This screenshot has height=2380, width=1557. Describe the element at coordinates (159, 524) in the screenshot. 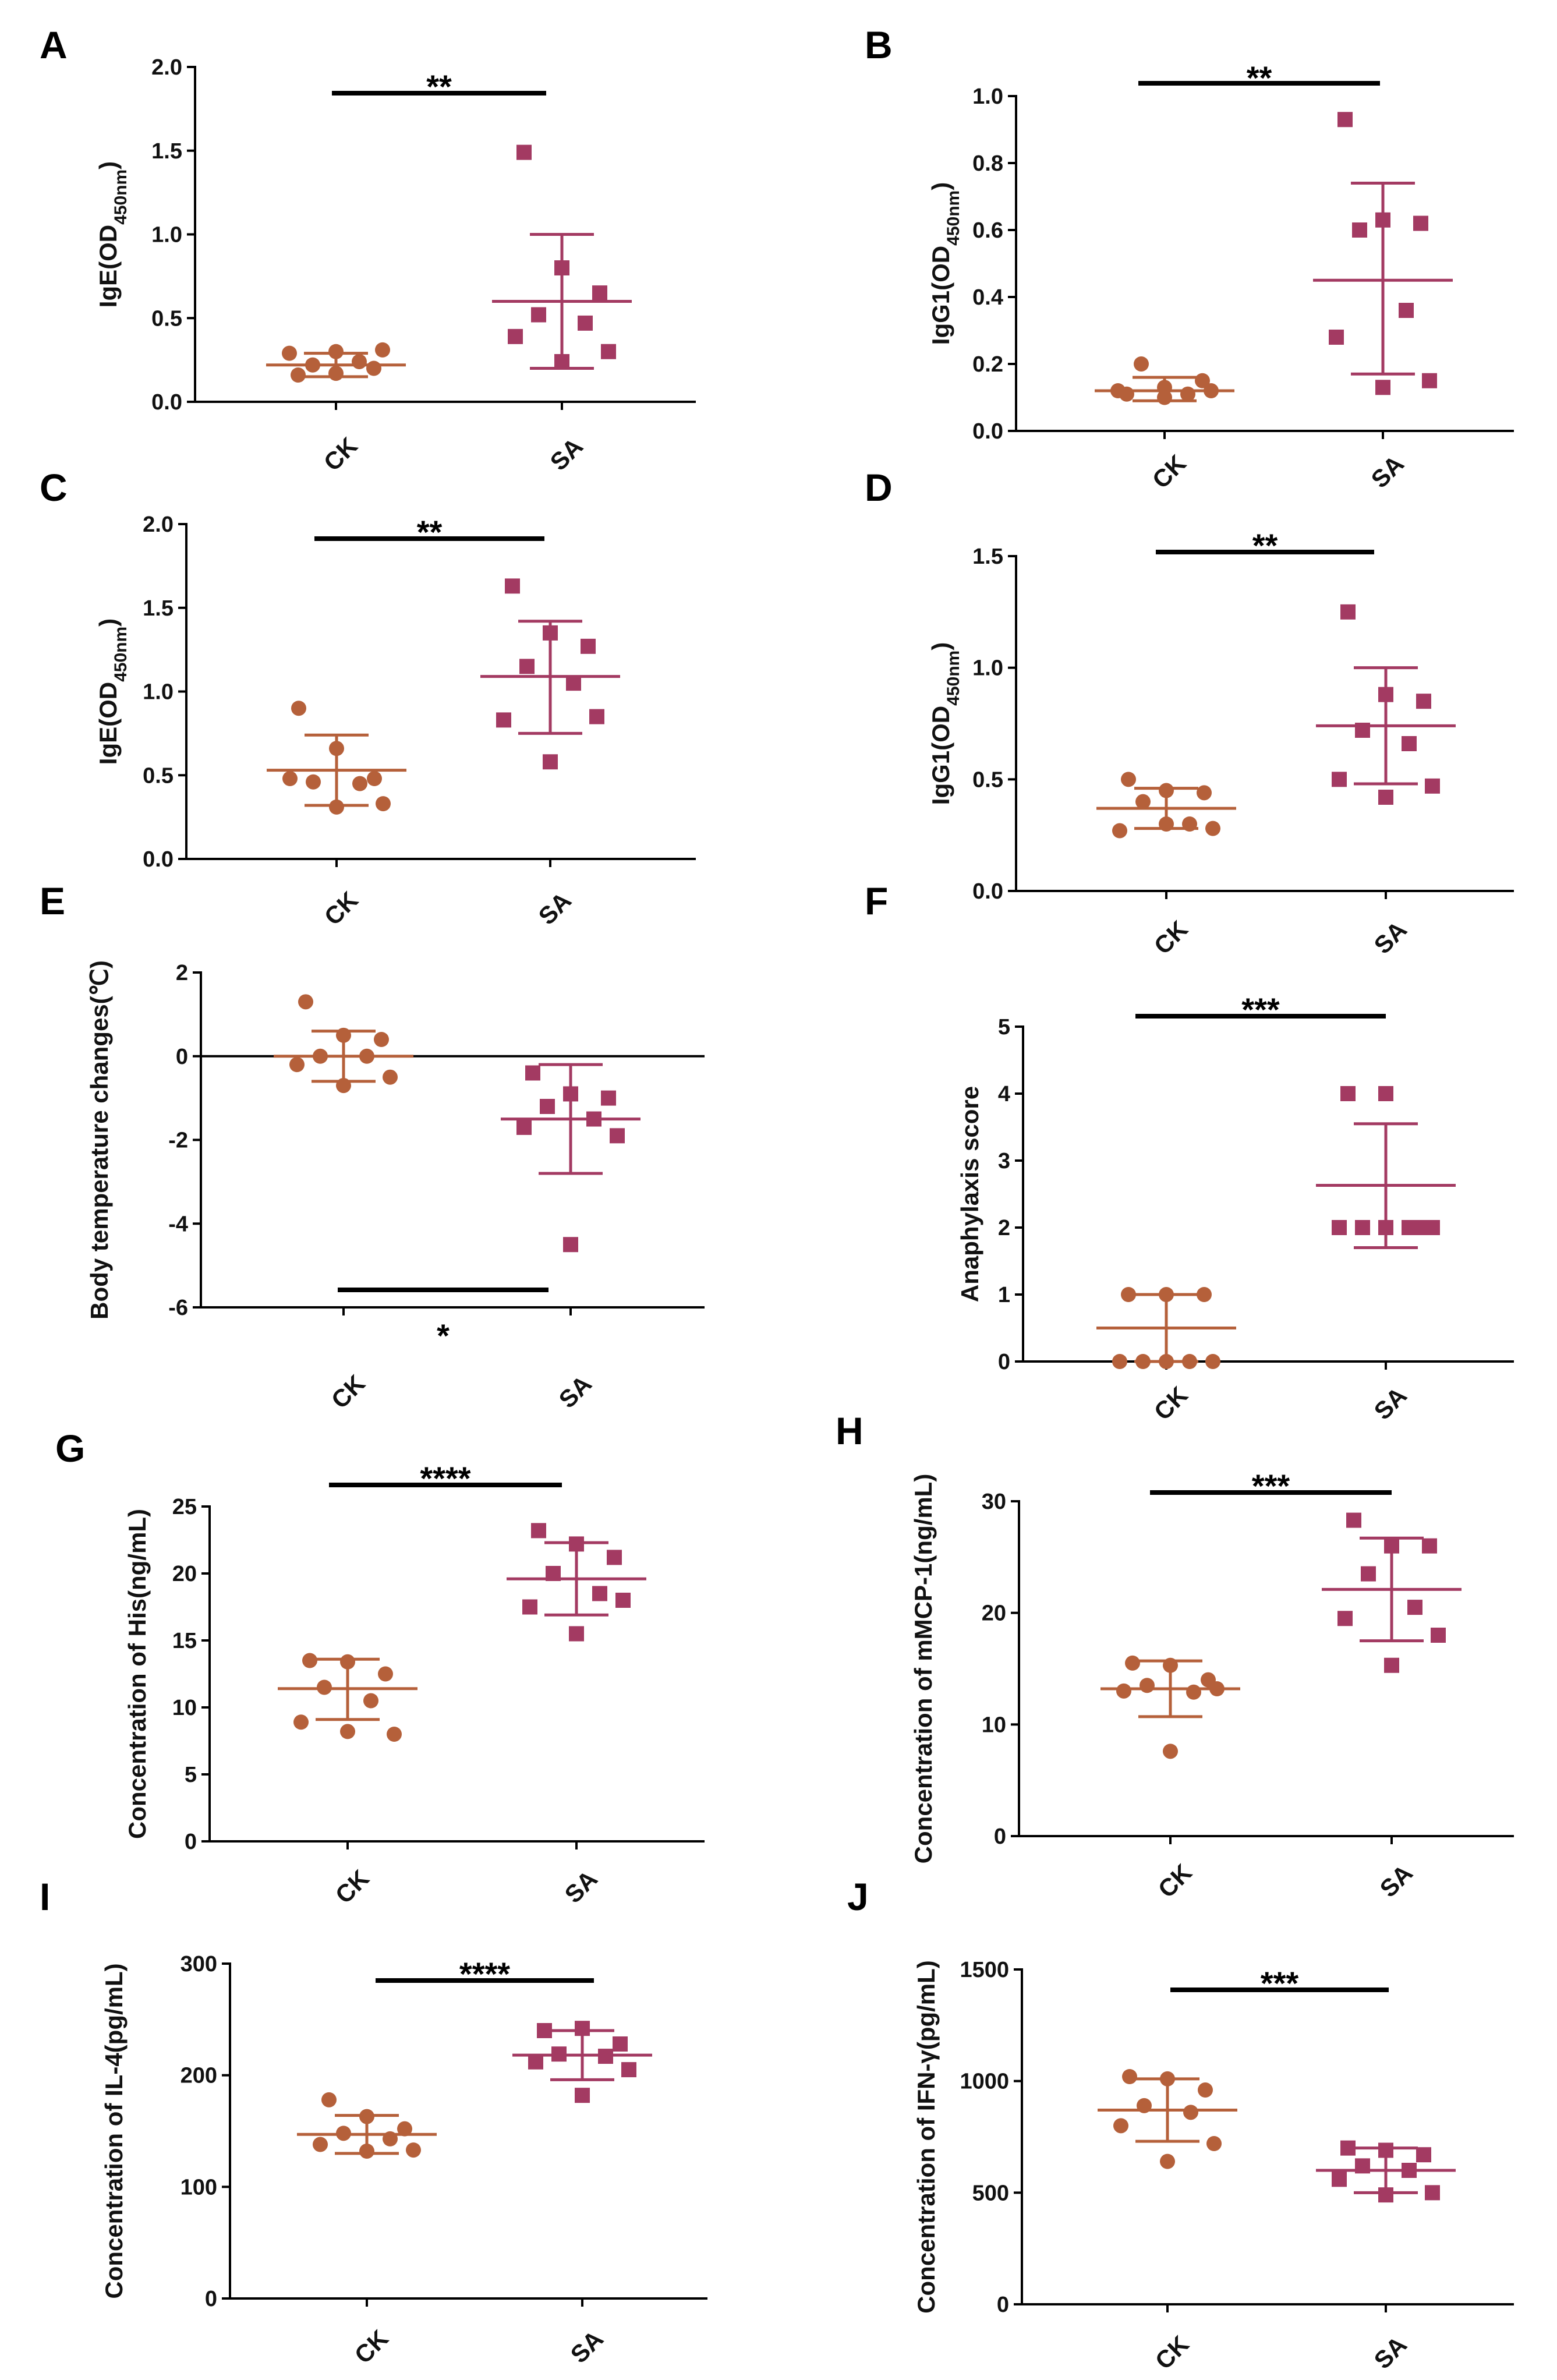

I see `y-tick-label: 2.0` at that location.